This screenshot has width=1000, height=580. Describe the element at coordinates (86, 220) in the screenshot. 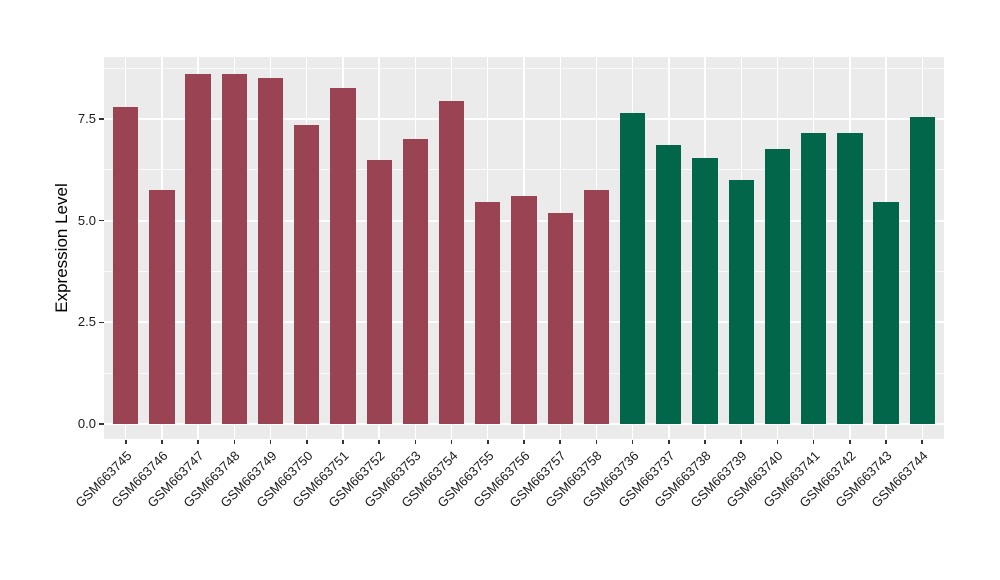

I see `y-tick-label: 5.0` at that location.